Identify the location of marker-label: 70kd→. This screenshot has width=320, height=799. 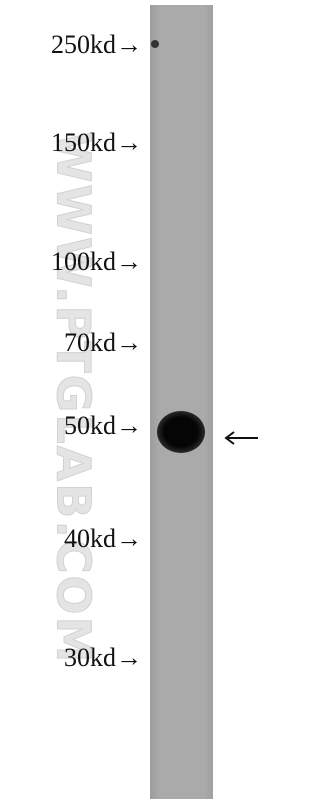
(103, 342).